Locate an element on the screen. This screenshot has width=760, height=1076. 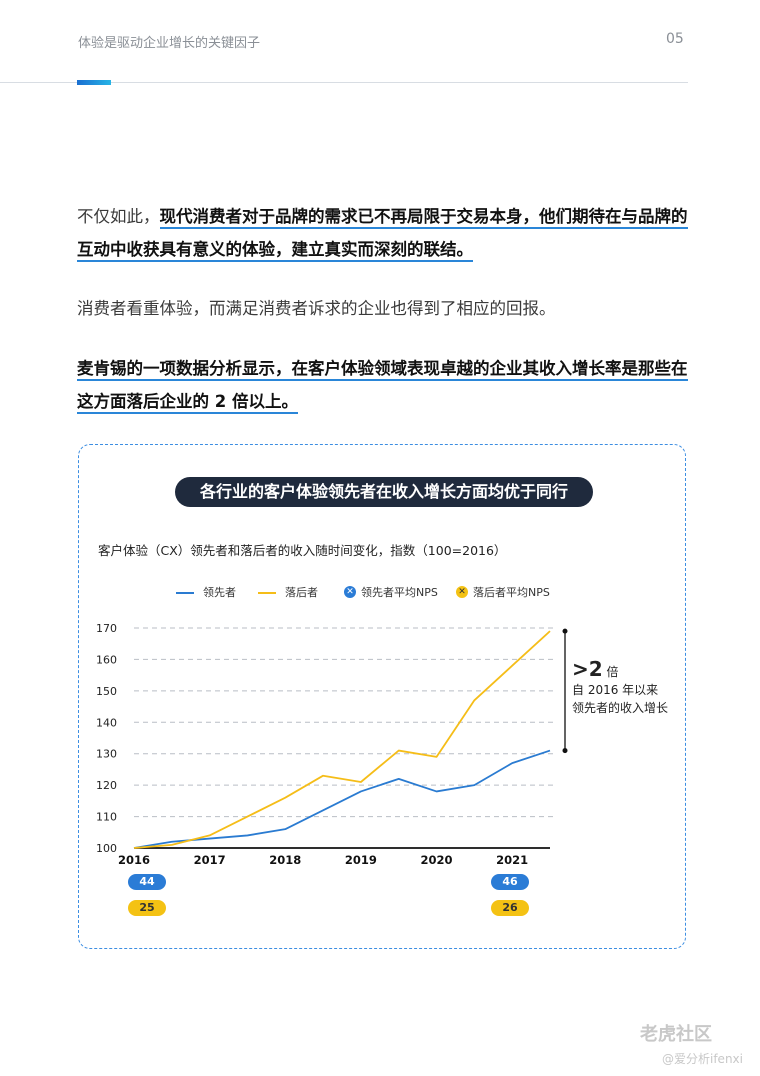
chart-title-pill: 各行业的客户体验领先者在收入增长方面均优于同行 is located at coordinates (384, 492).